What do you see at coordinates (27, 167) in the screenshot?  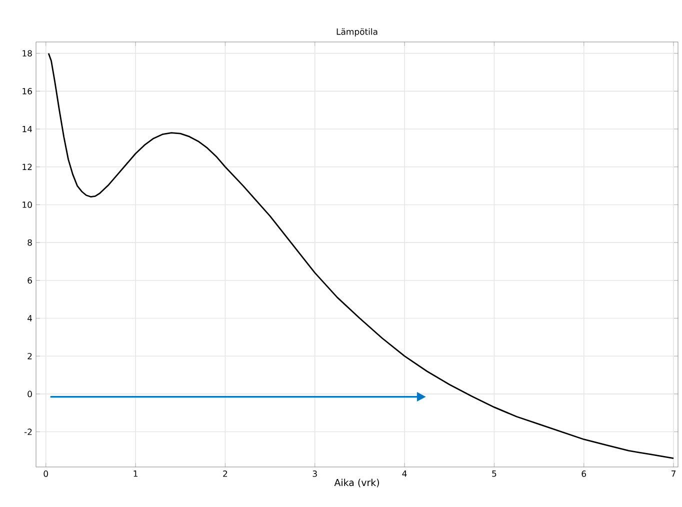 I see `y-tick-label: 12` at bounding box center [27, 167].